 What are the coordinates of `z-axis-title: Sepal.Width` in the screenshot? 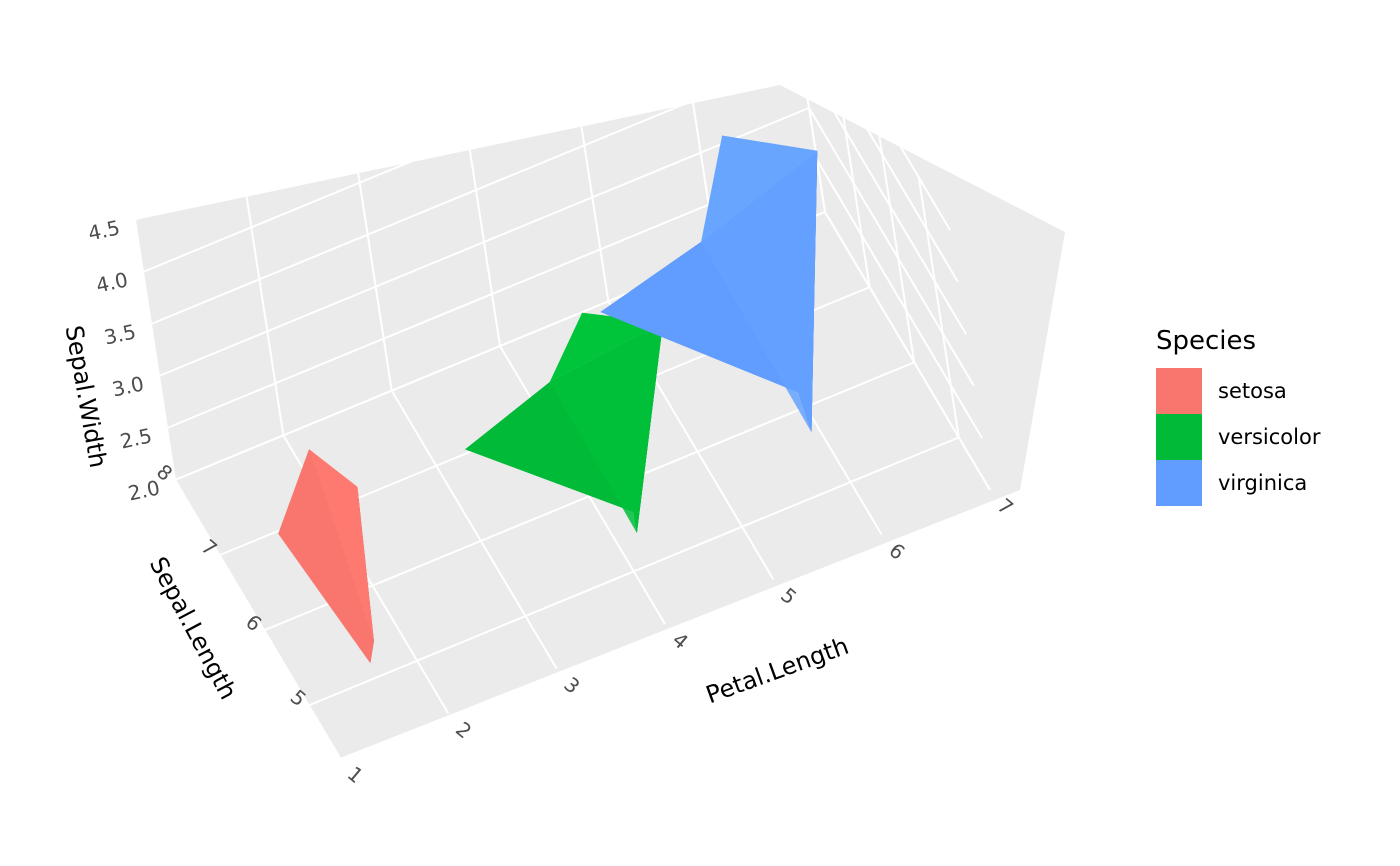 It's located at (86, 396).